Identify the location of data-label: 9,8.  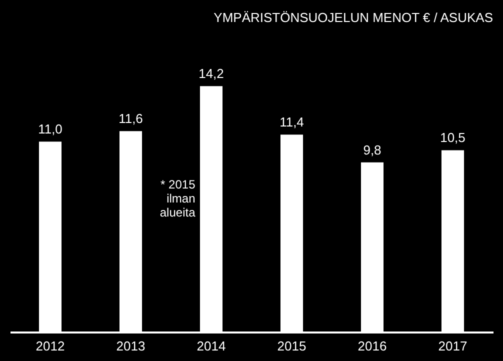
(372, 150).